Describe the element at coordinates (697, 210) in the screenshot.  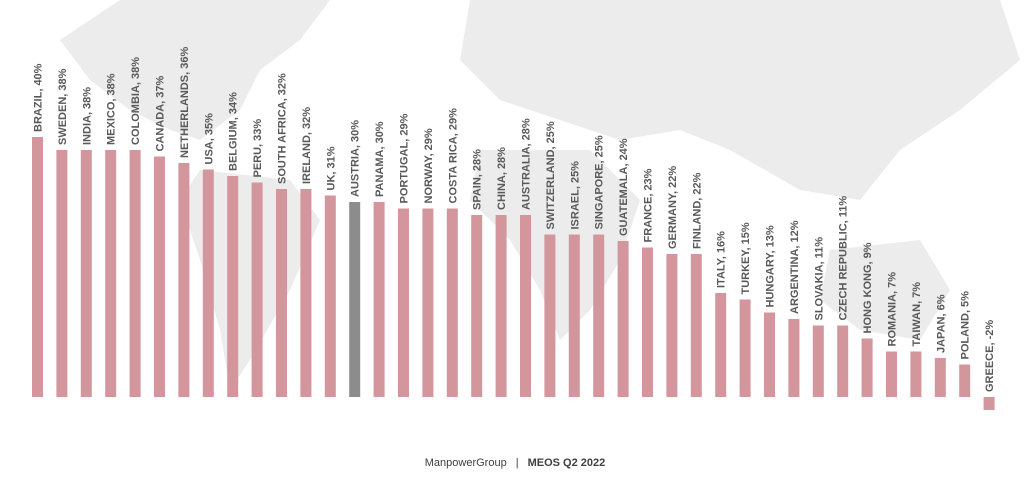
I see `data-label: FINLAND, 22%` at that location.